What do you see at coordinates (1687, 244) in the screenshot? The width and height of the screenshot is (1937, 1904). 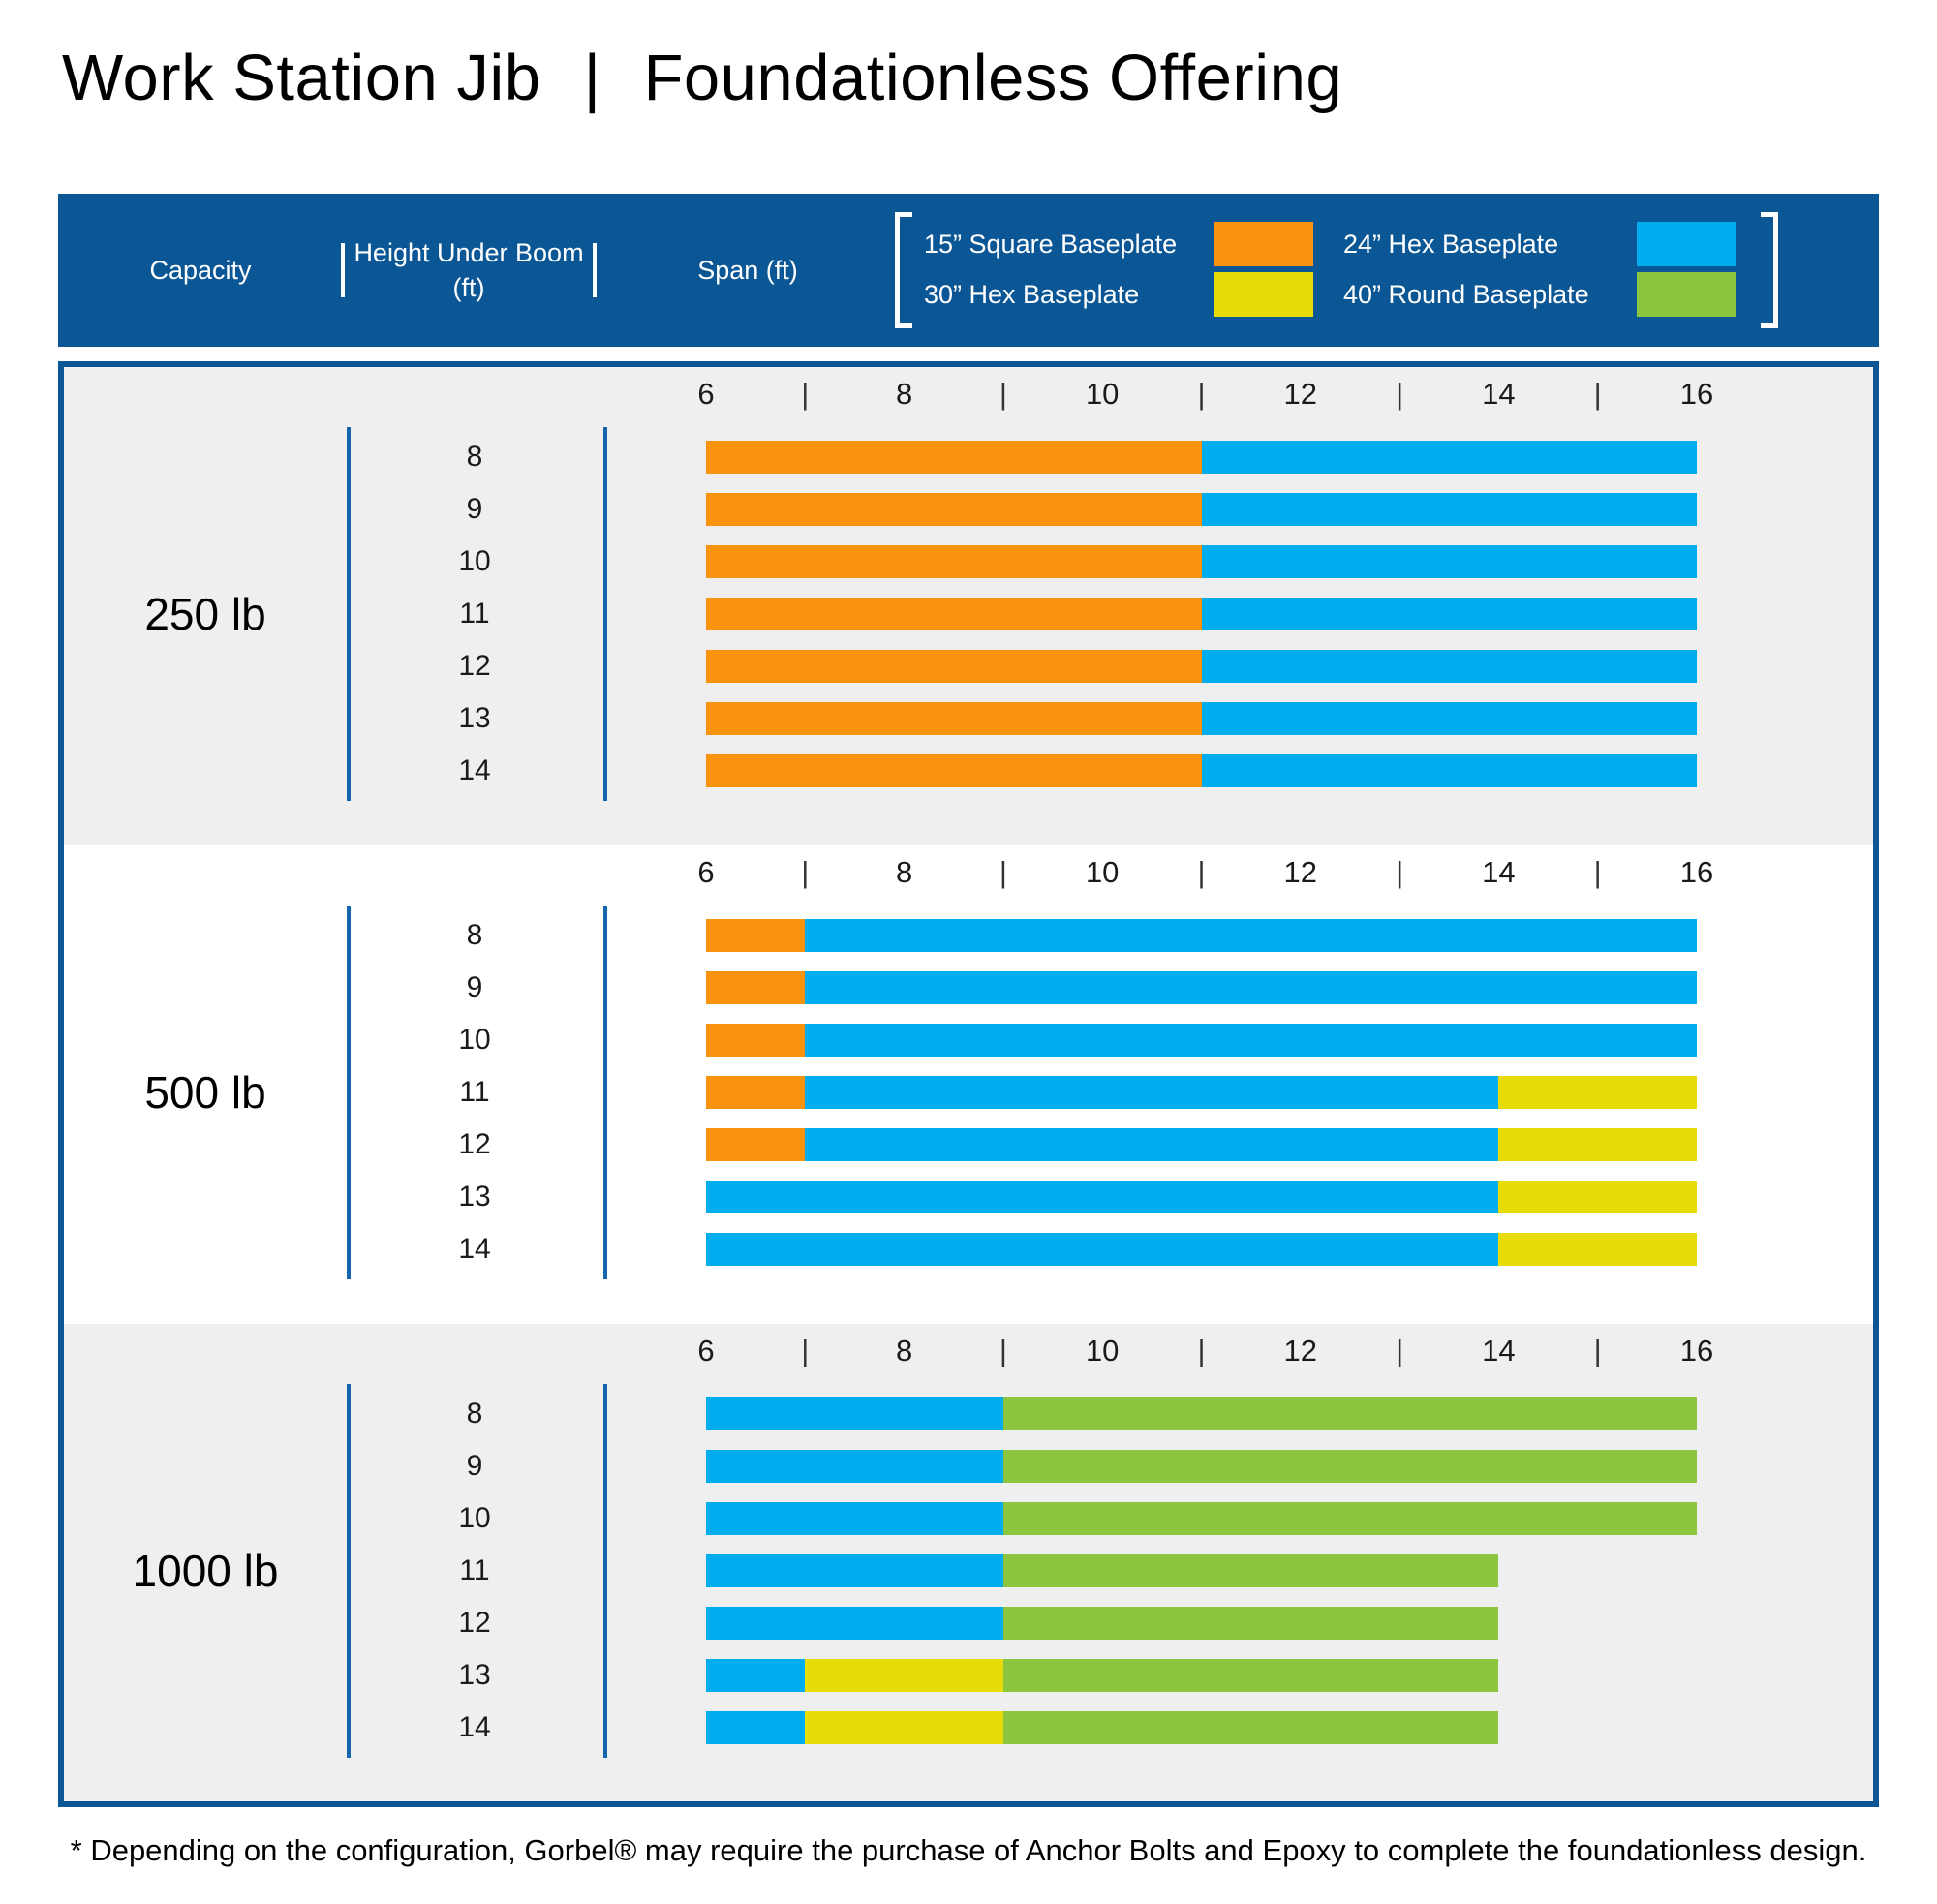 I see `legend-swatch-24-hex-baseplate` at bounding box center [1687, 244].